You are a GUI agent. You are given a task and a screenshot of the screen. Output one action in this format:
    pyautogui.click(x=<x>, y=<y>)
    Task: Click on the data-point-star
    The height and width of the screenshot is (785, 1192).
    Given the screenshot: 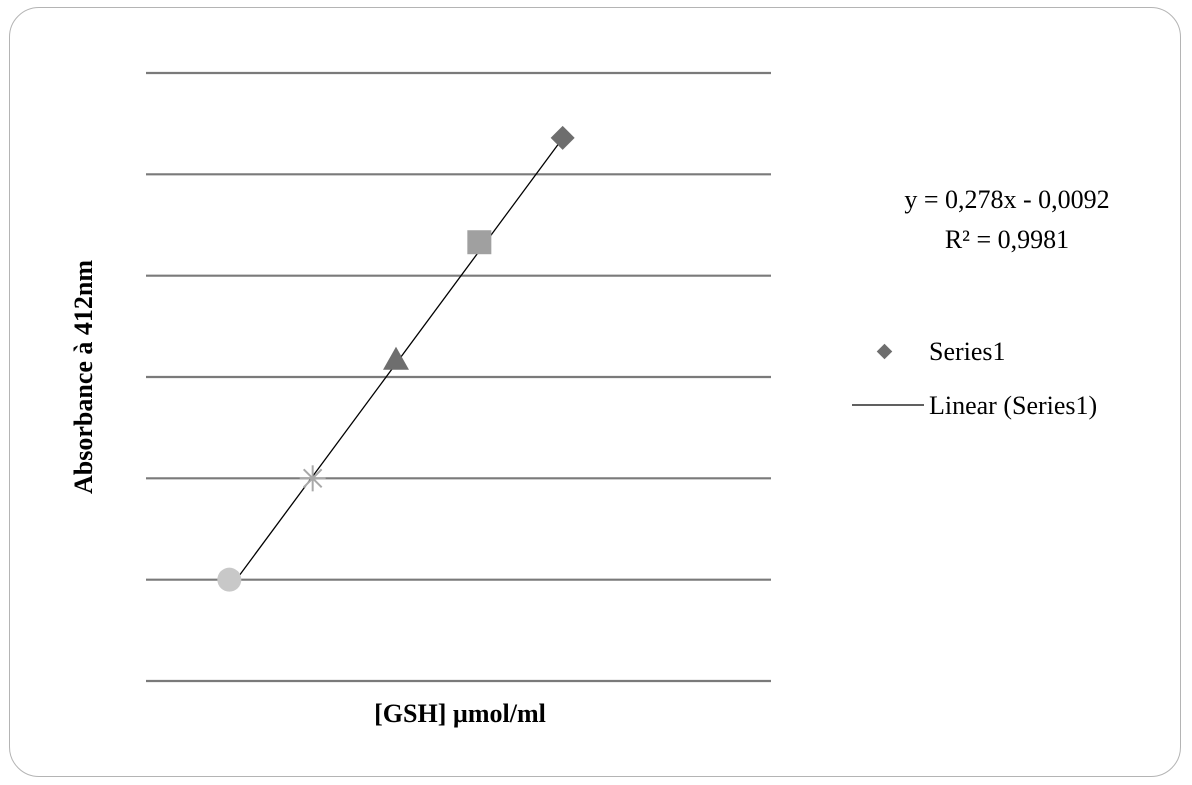 What is the action you would take?
    pyautogui.click(x=312, y=478)
    